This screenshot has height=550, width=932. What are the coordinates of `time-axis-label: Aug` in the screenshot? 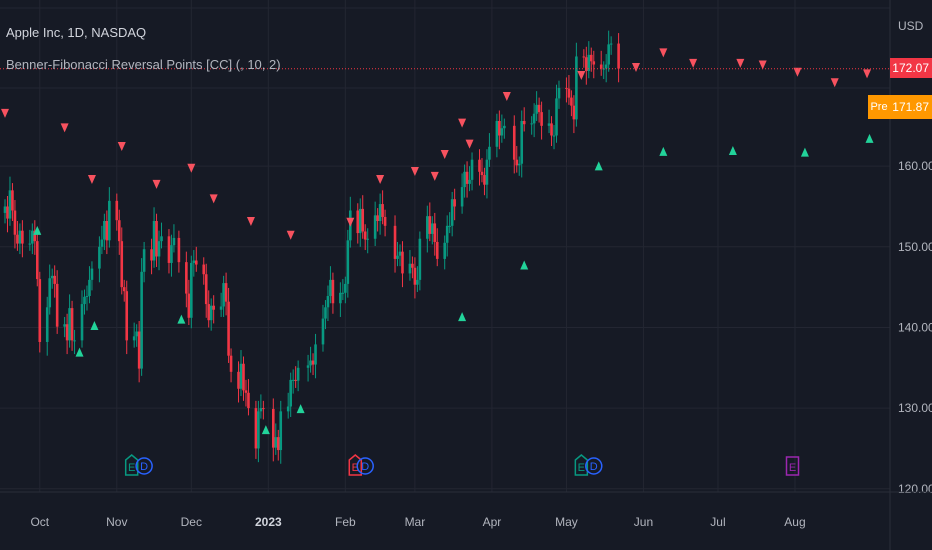 It's located at (794, 522).